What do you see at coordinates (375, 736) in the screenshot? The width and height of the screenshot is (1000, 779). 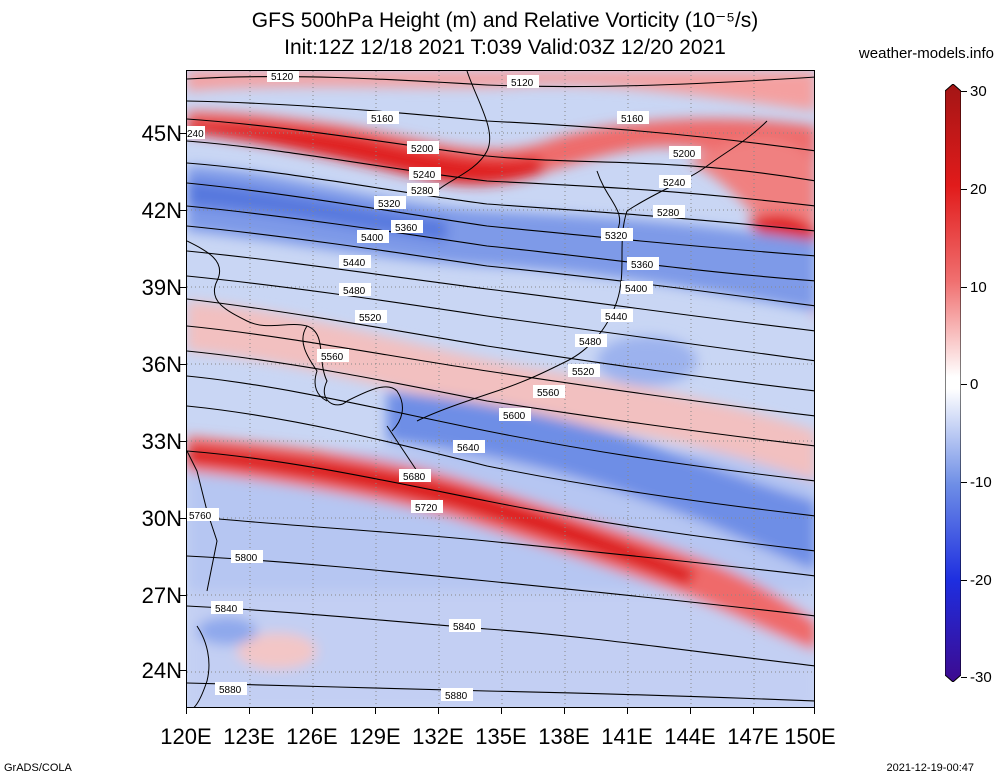 I see `lon-label-129e: 129E` at bounding box center [375, 736].